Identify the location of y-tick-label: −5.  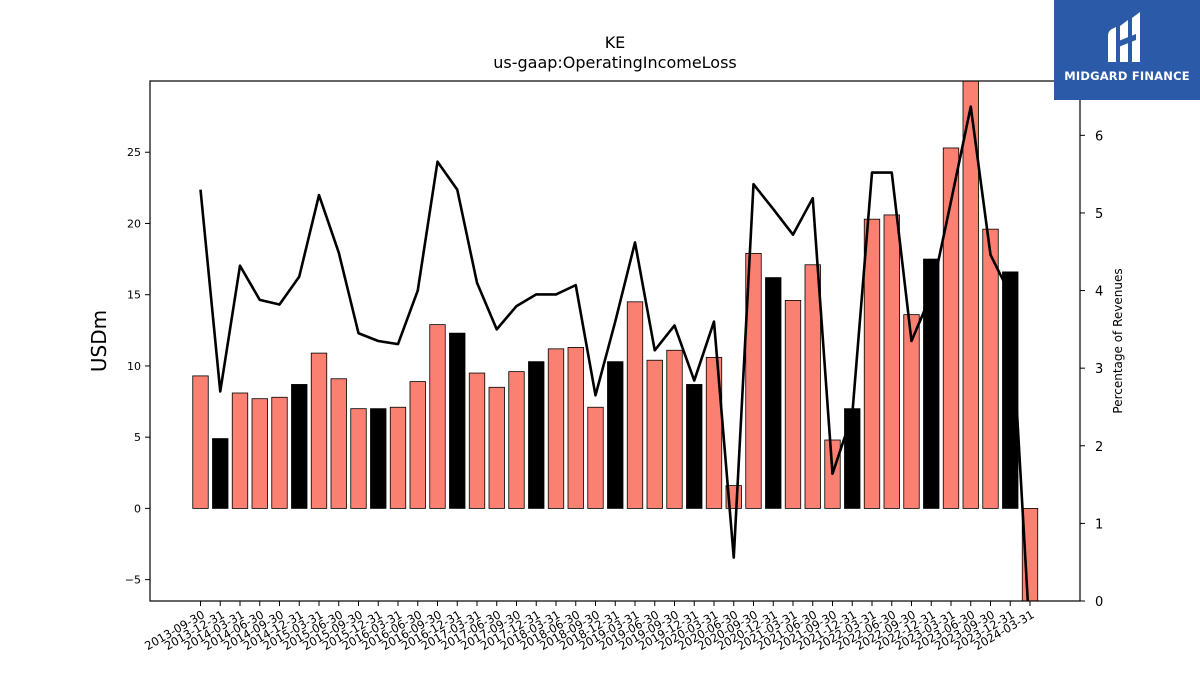
(133, 580).